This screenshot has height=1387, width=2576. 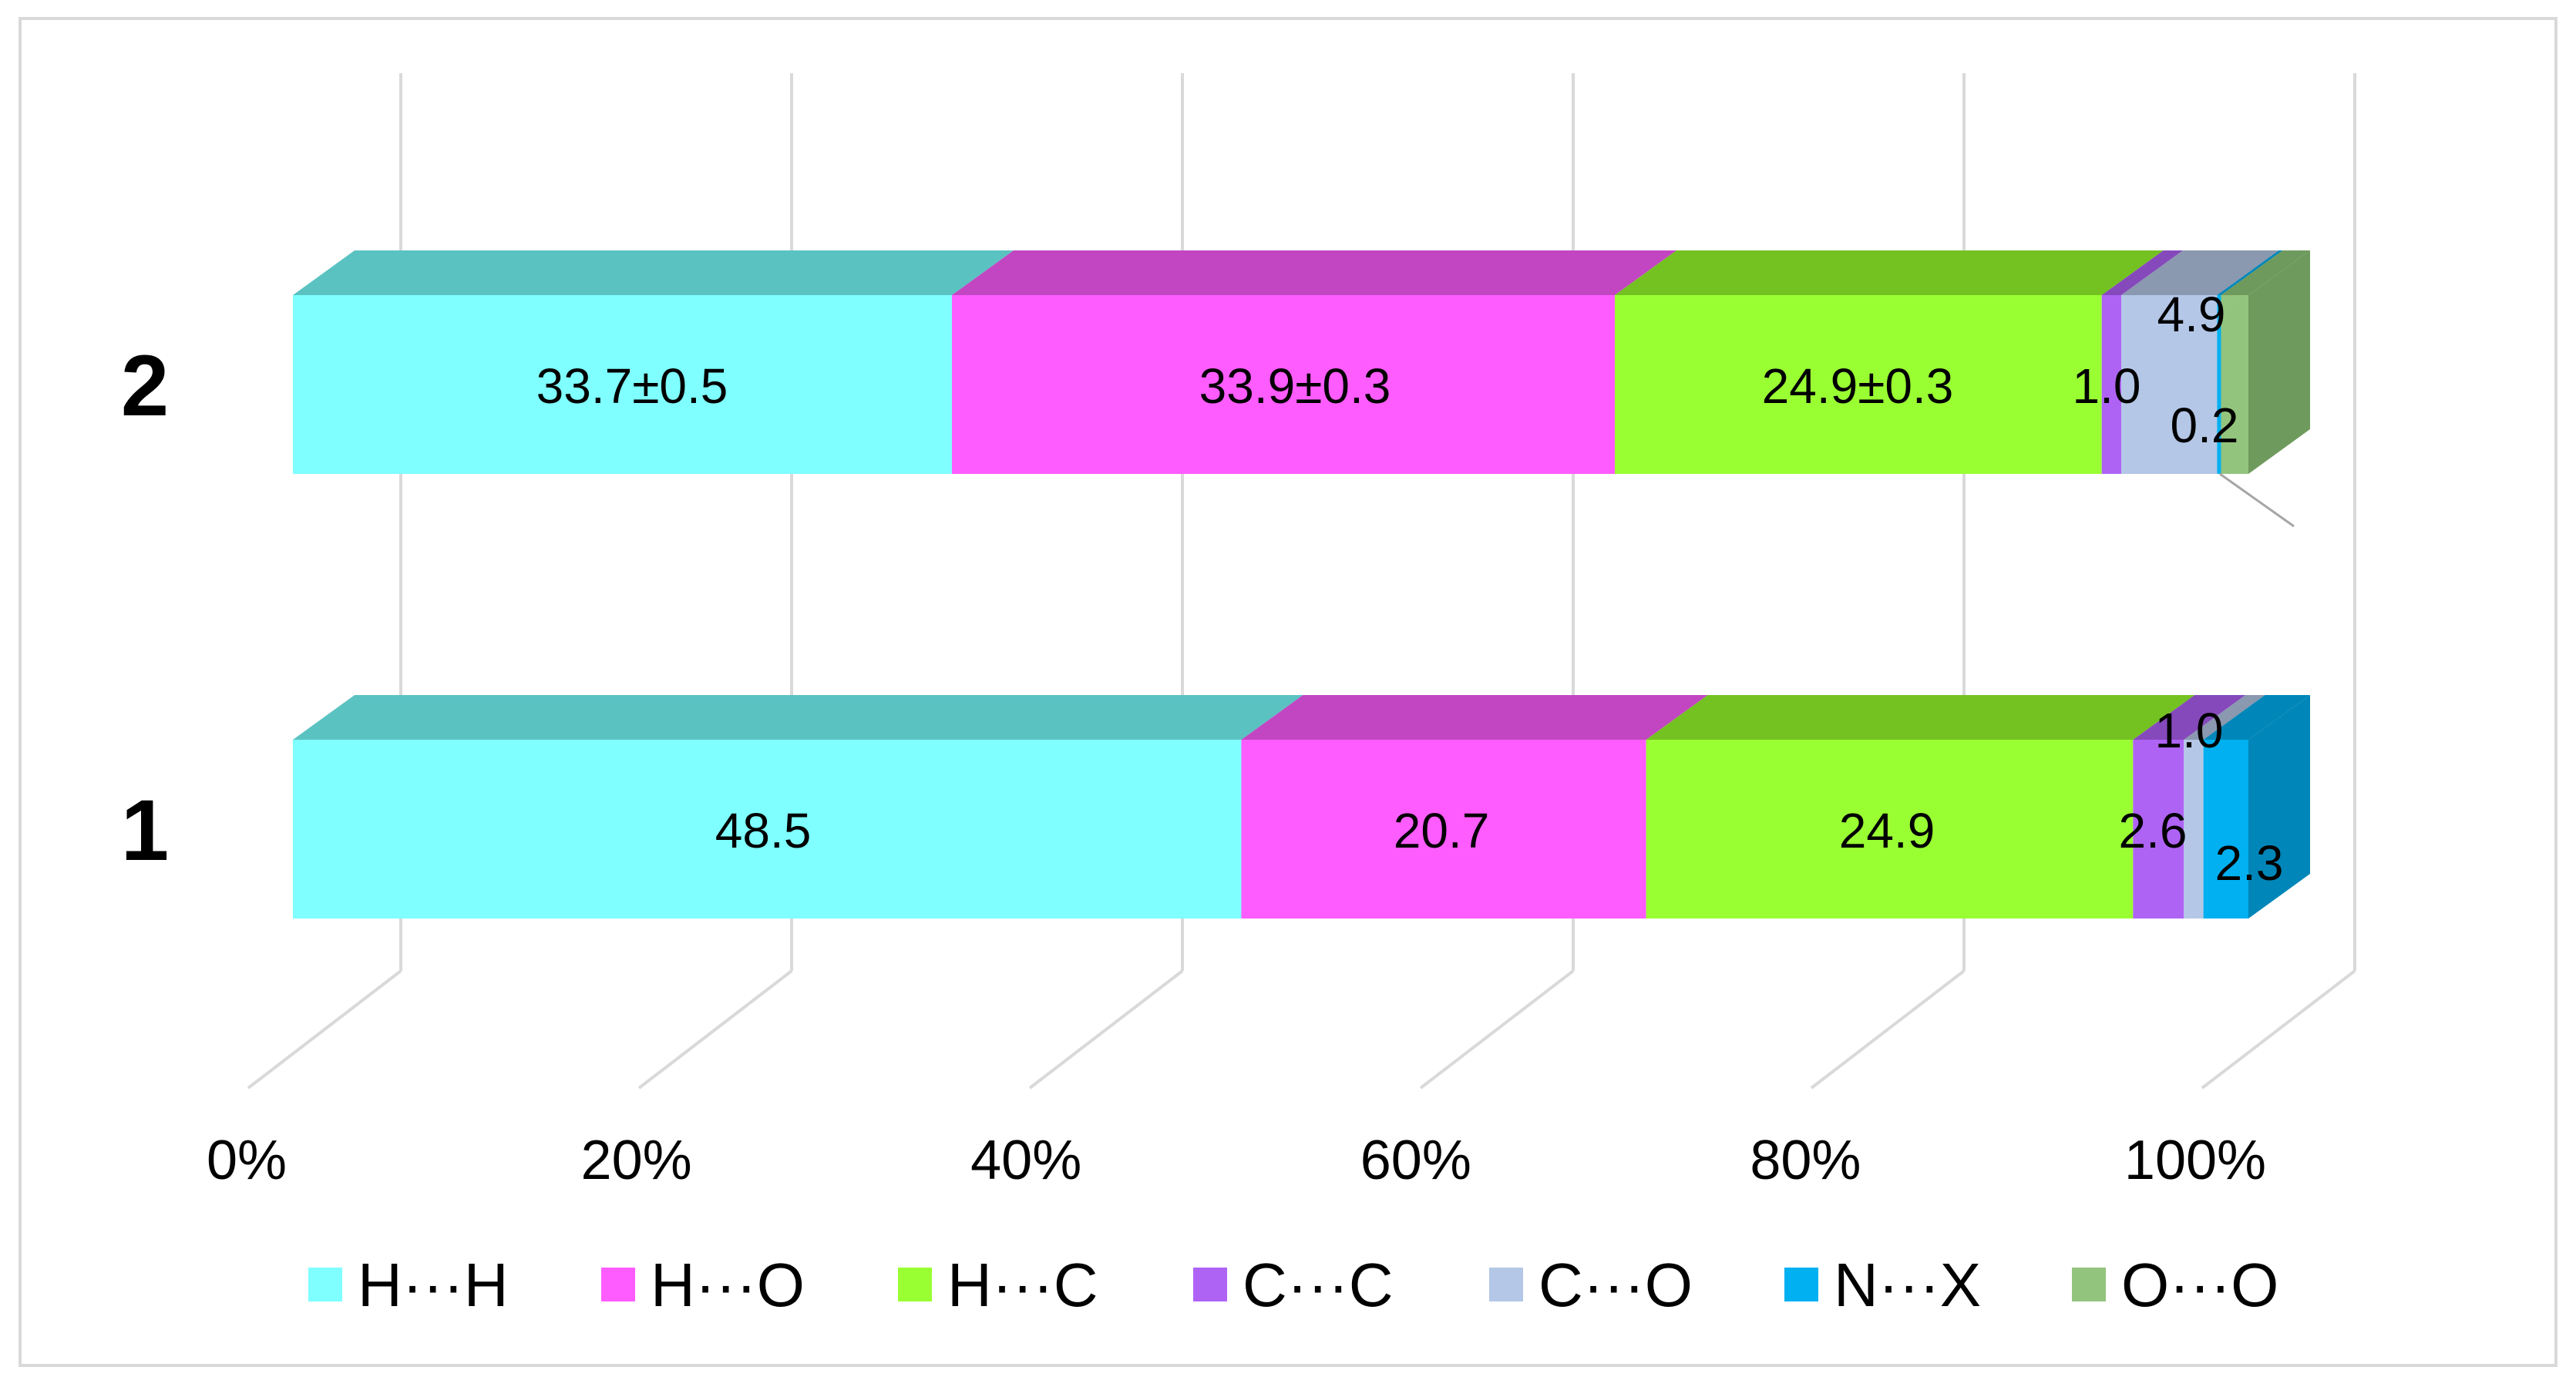 I want to click on legend: H···H H···O H···C C···C C···O N···X O···O, so click(x=1293, y=1285).